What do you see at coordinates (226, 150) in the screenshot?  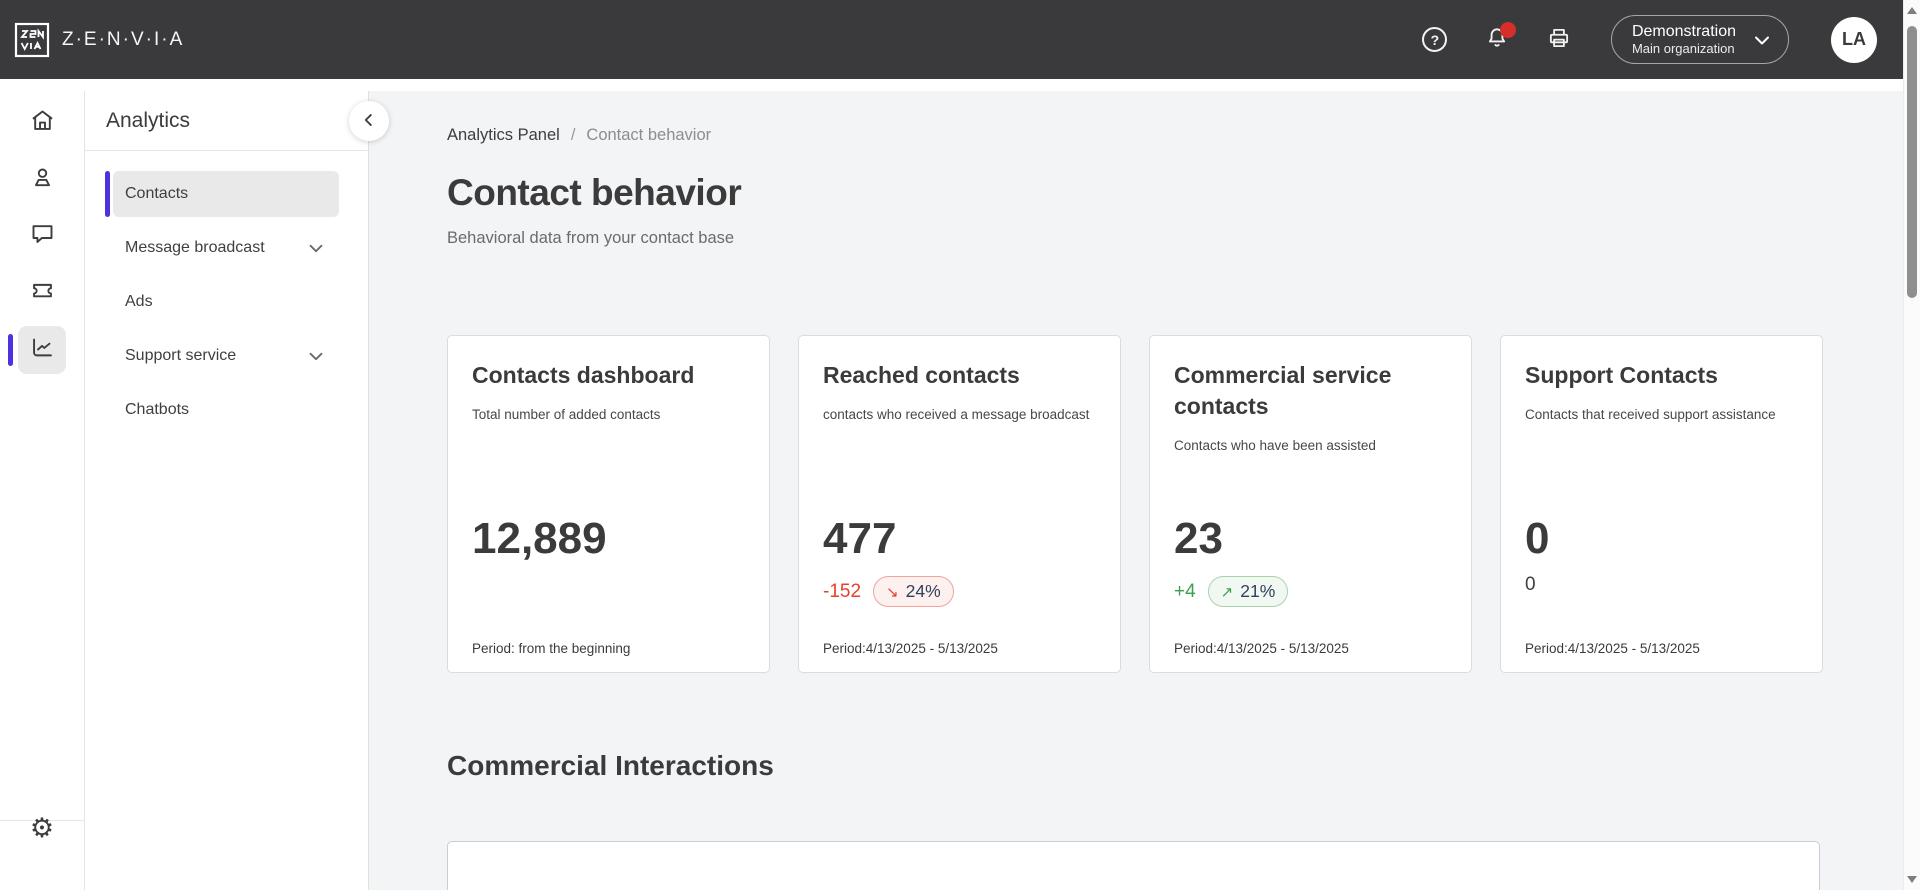 I see `menu-divider` at bounding box center [226, 150].